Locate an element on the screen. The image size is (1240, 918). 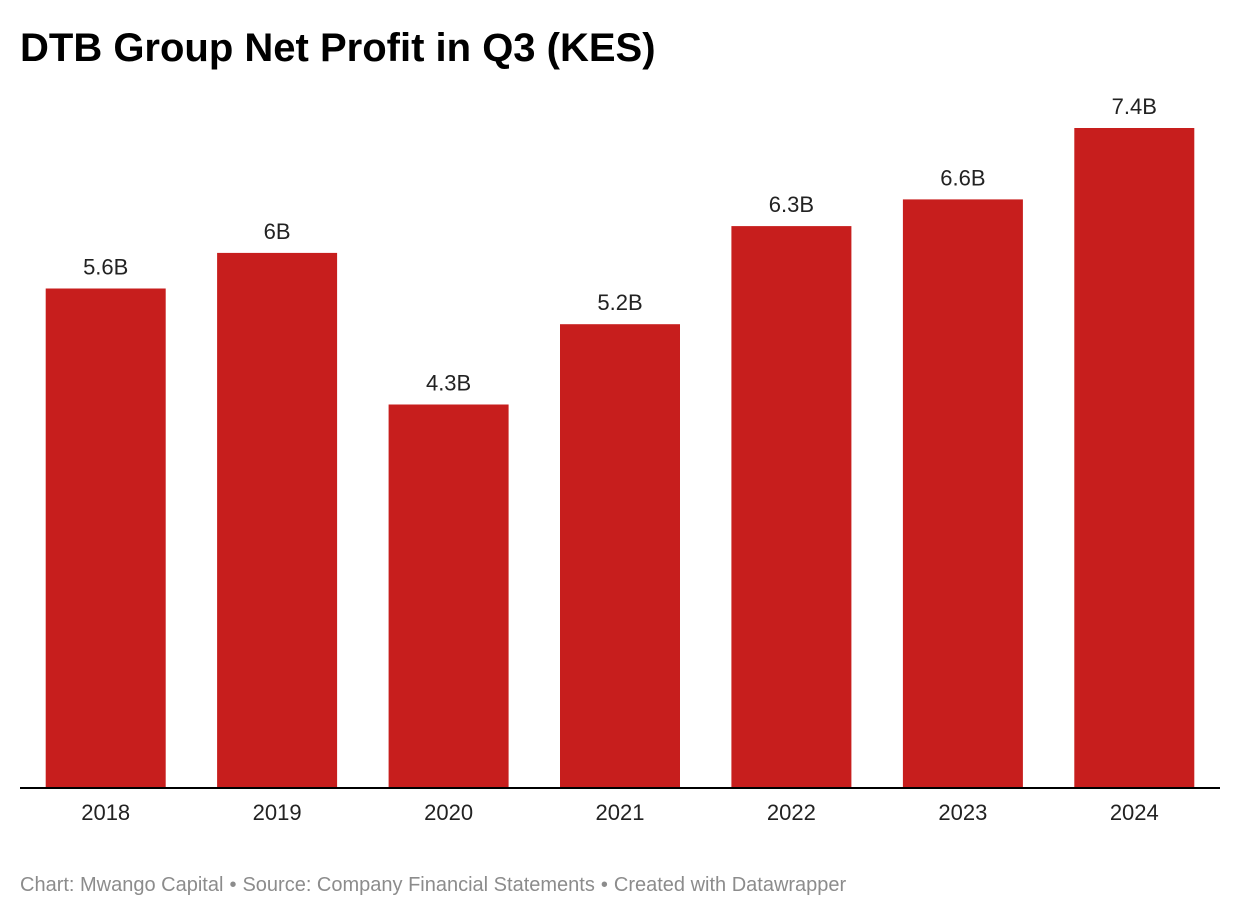
bar-2024 is located at coordinates (1134, 458).